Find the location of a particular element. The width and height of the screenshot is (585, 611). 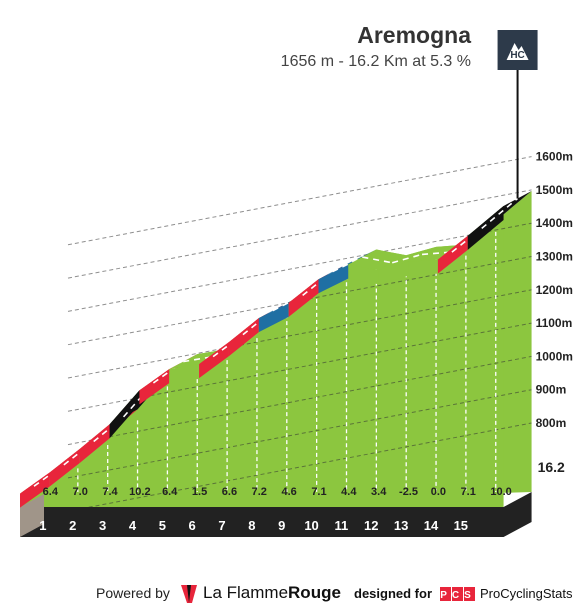

km-label: 10 is located at coordinates (311, 525).